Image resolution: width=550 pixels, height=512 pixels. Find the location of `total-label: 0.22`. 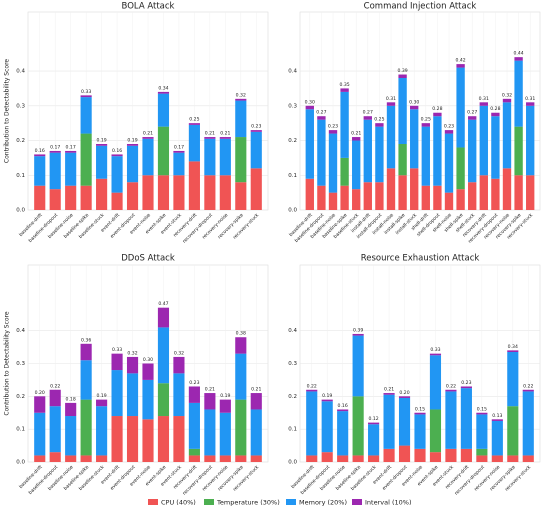

total-label: 0.22 is located at coordinates (55, 386).